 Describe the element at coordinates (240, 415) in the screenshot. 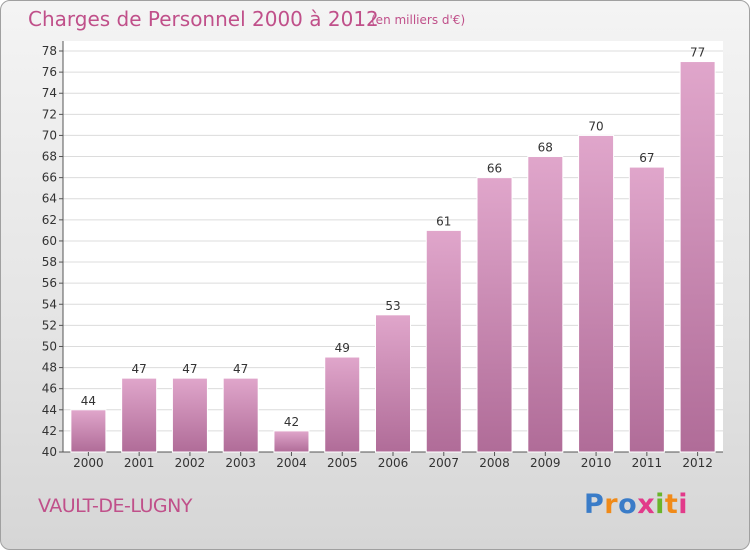

I see `bar-2003` at that location.